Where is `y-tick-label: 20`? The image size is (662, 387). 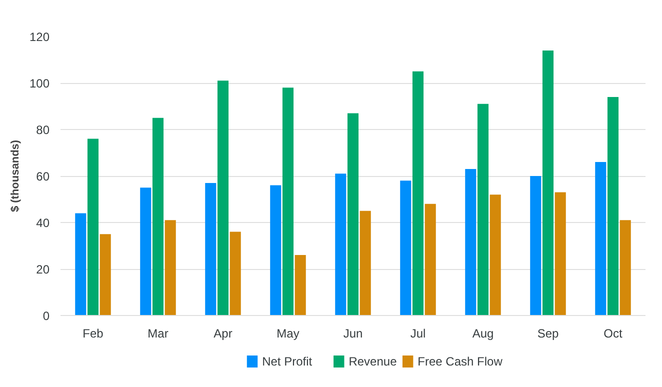
y-tick-label: 20 is located at coordinates (43, 269).